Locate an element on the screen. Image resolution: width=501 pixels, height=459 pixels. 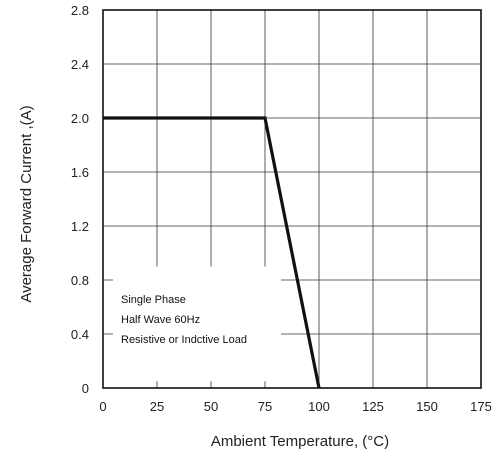
y-tick-label: 0 is located at coordinates (85, 388).